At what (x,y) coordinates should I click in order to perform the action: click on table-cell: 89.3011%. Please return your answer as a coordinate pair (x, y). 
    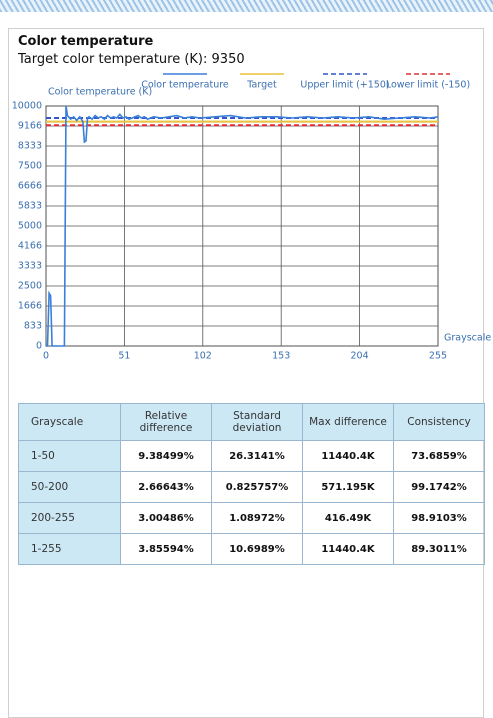
    Looking at the image, I should click on (439, 549).